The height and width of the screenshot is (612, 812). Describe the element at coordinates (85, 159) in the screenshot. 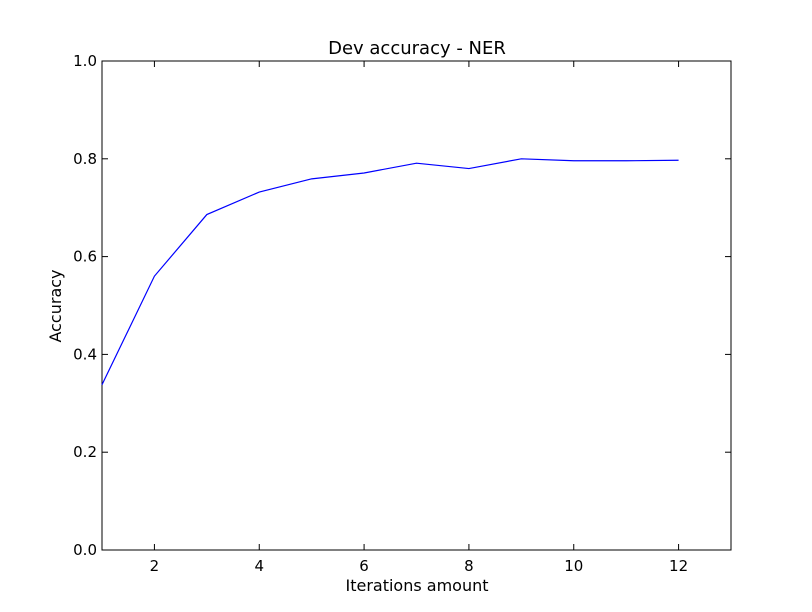

I see `y-tick-label: 0.8` at that location.